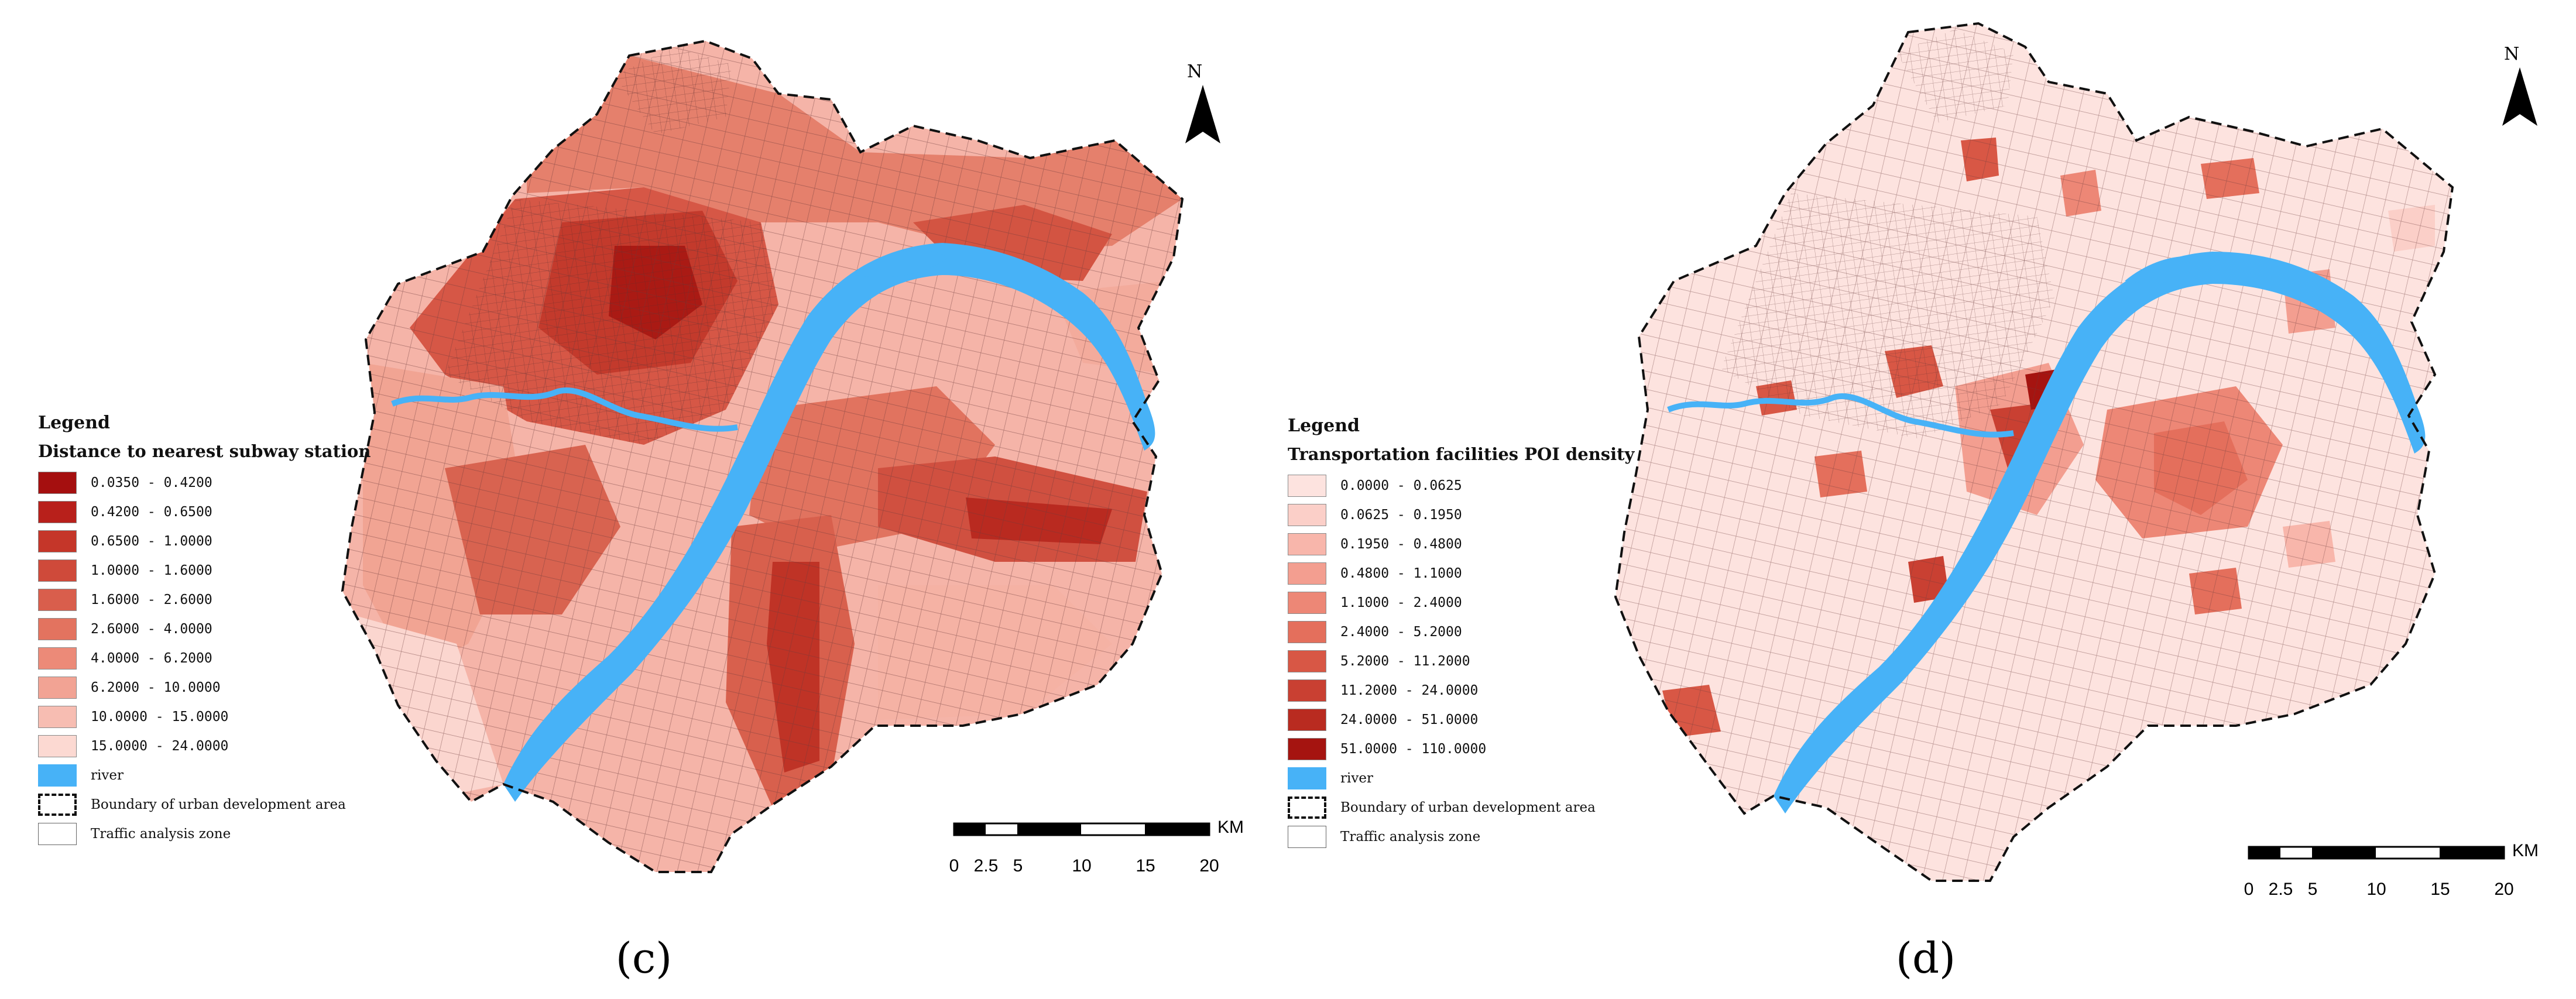 Image resolution: width=2576 pixels, height=999 pixels. I want to click on legend-label: 0.1950 - 0.4800, so click(1401, 544).